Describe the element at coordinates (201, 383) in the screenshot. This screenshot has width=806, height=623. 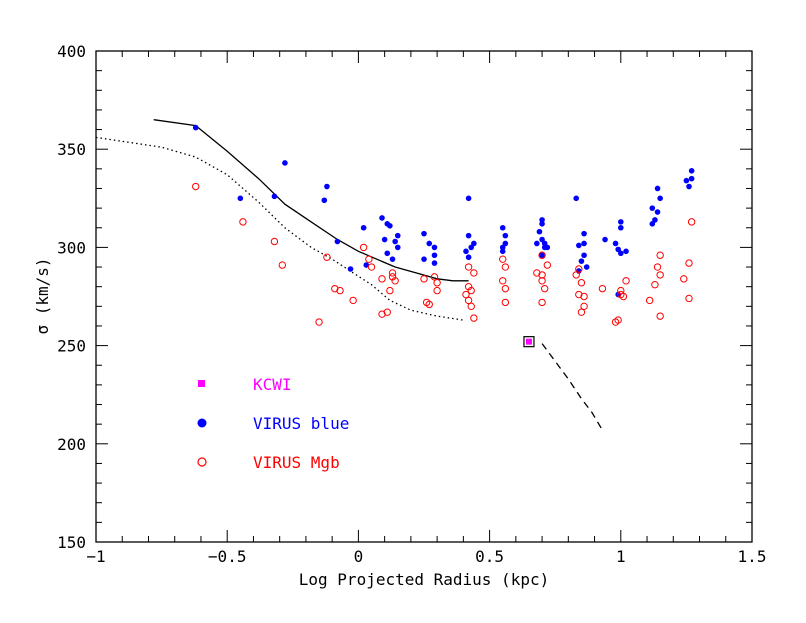
I see `legend-kcwi-marker` at that location.